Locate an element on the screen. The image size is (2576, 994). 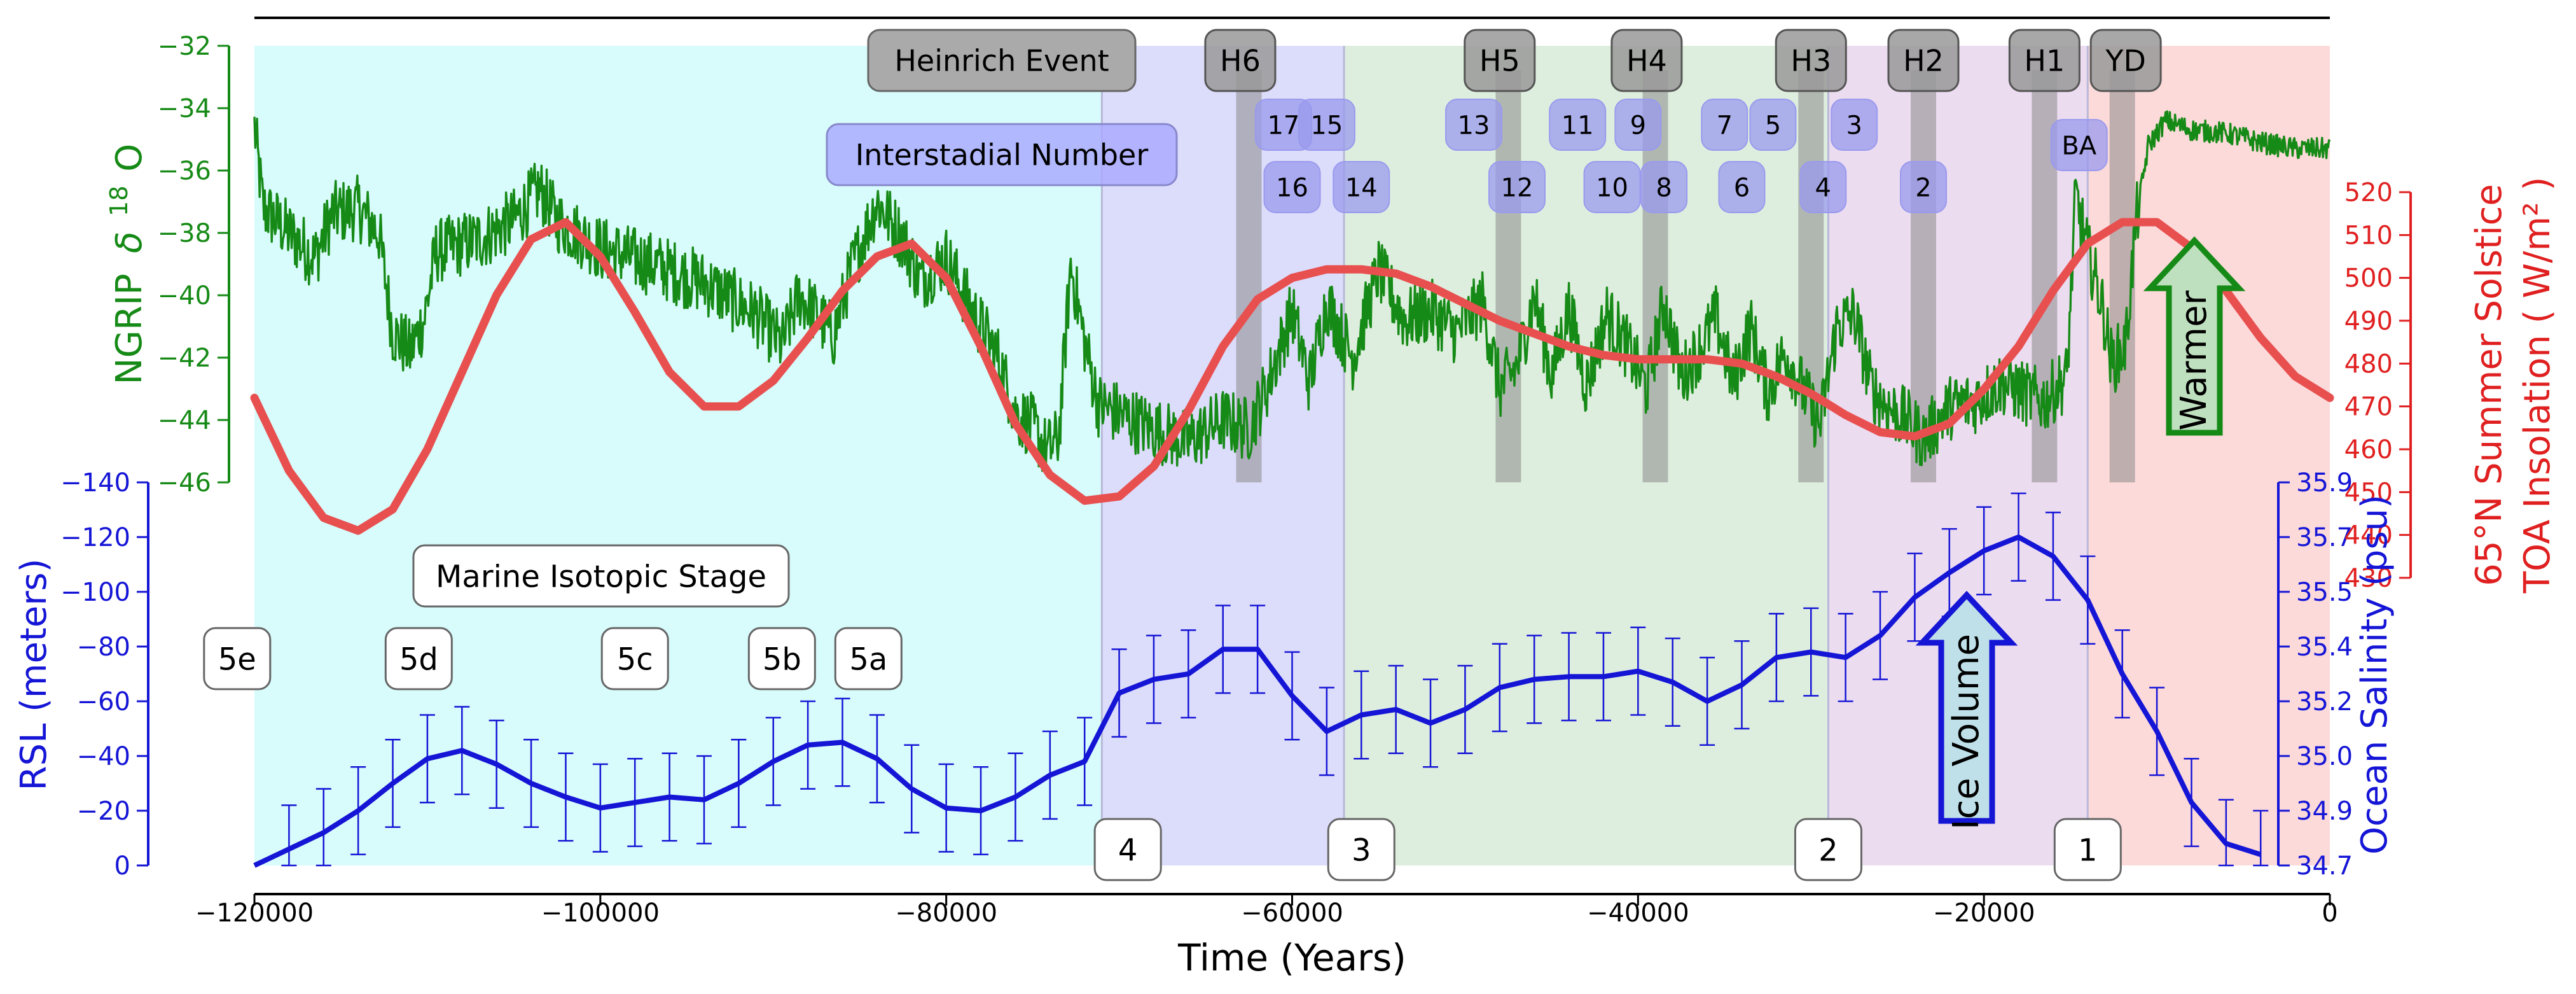
interstadial-number-legend-text: Interstadial Number is located at coordinates (1002, 155).